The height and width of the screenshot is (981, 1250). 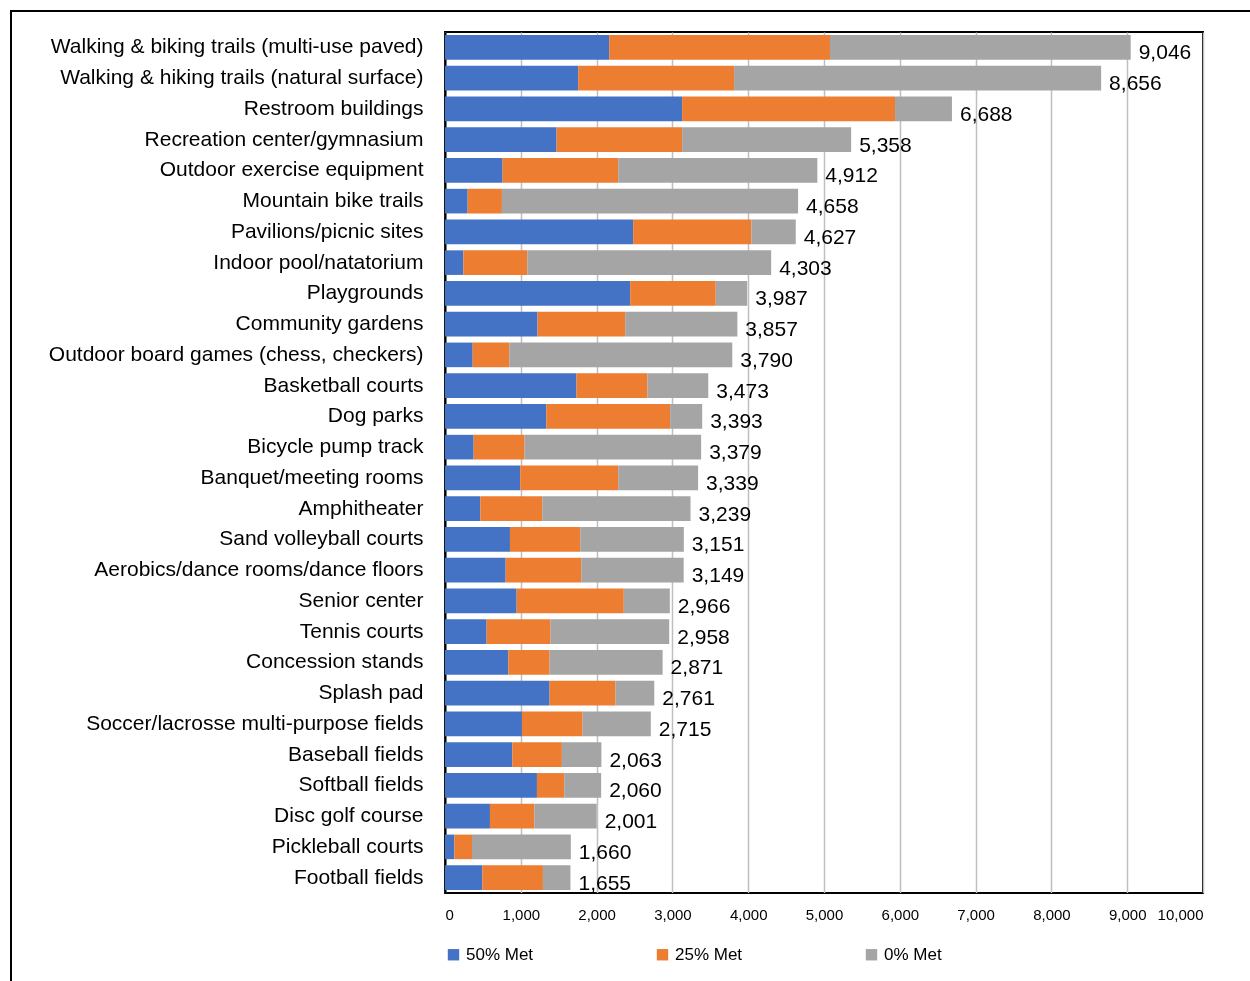 What do you see at coordinates (361, 784) in the screenshot?
I see `y-tick-label: Softball fields` at bounding box center [361, 784].